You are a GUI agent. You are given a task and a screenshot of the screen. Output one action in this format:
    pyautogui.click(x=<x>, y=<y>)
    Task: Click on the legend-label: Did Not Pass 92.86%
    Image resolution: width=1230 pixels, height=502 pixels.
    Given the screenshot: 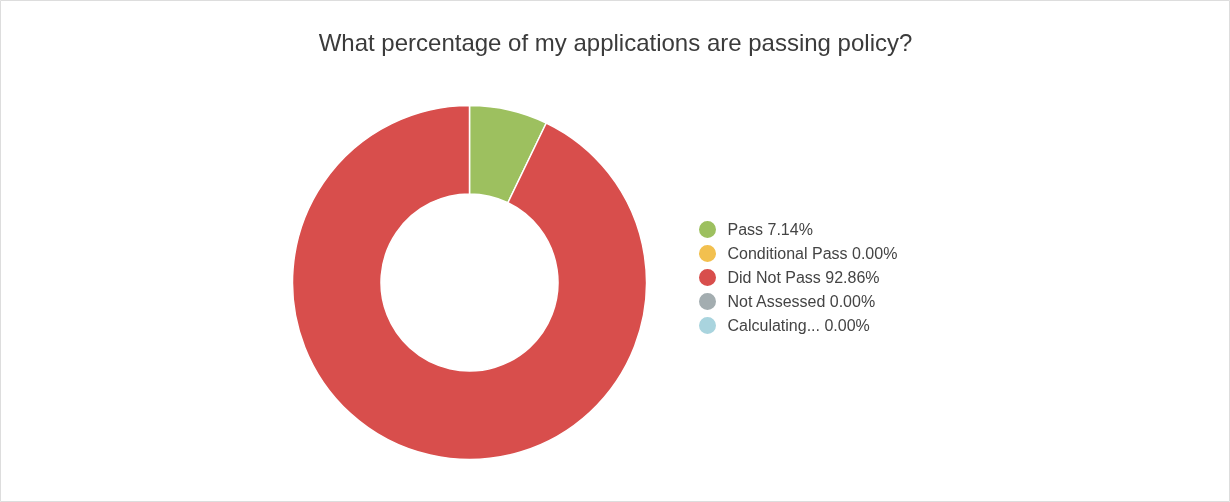 What is the action you would take?
    pyautogui.click(x=803, y=277)
    